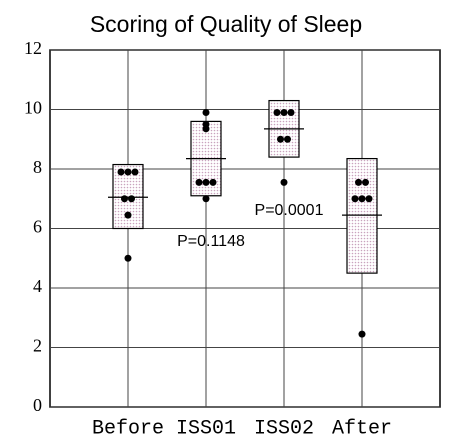 The height and width of the screenshot is (444, 452). Describe the element at coordinates (289, 210) in the screenshot. I see `annotation: P=0.0001` at that location.